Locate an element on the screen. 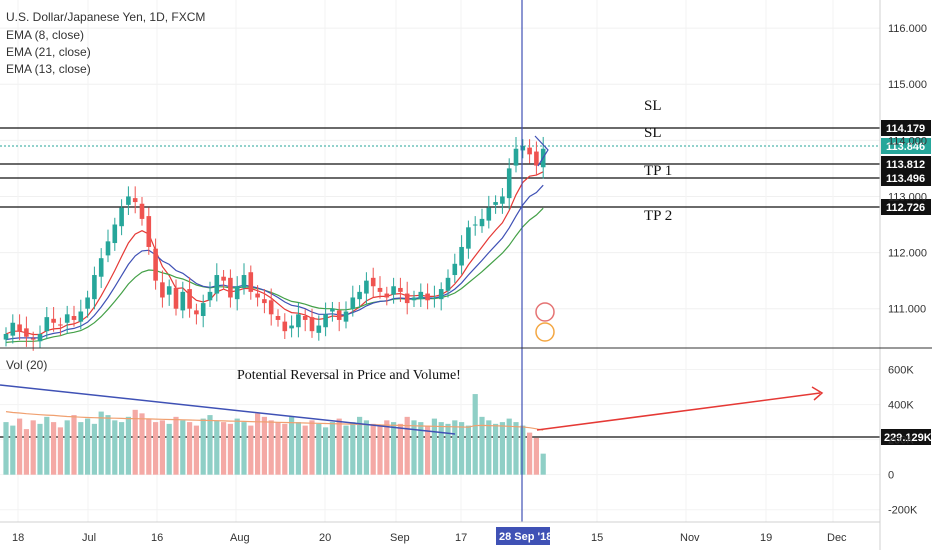 The width and height of the screenshot is (932, 550). time-tick-label: 17 is located at coordinates (461, 538).